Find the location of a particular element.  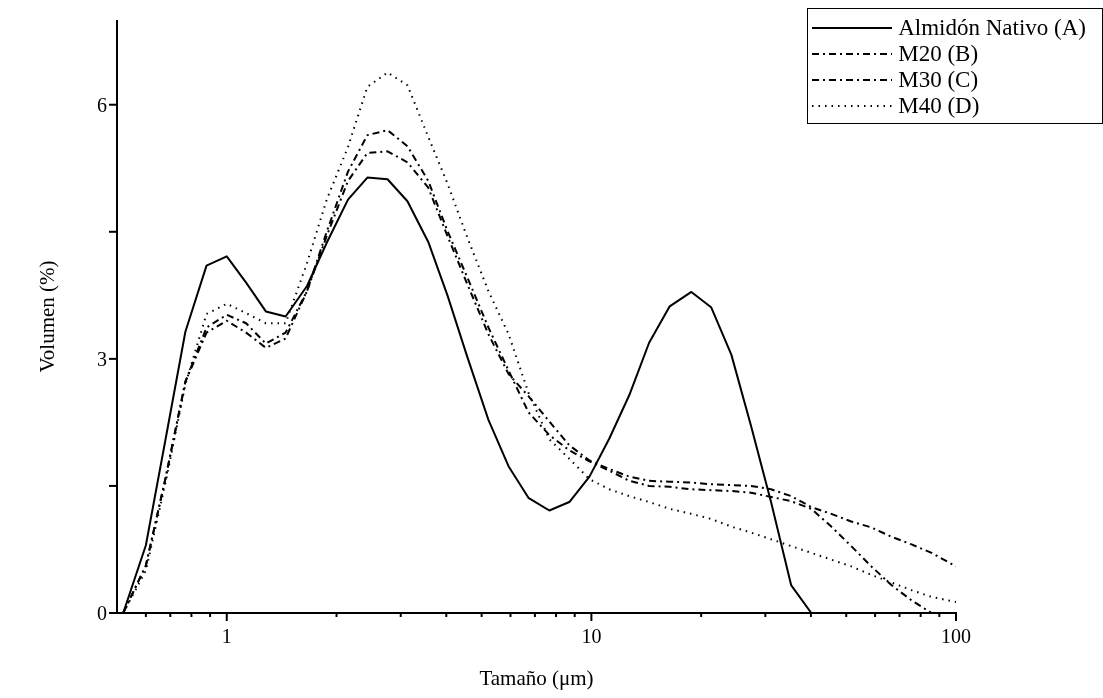

x-tick-label: 10 is located at coordinates (591, 636).